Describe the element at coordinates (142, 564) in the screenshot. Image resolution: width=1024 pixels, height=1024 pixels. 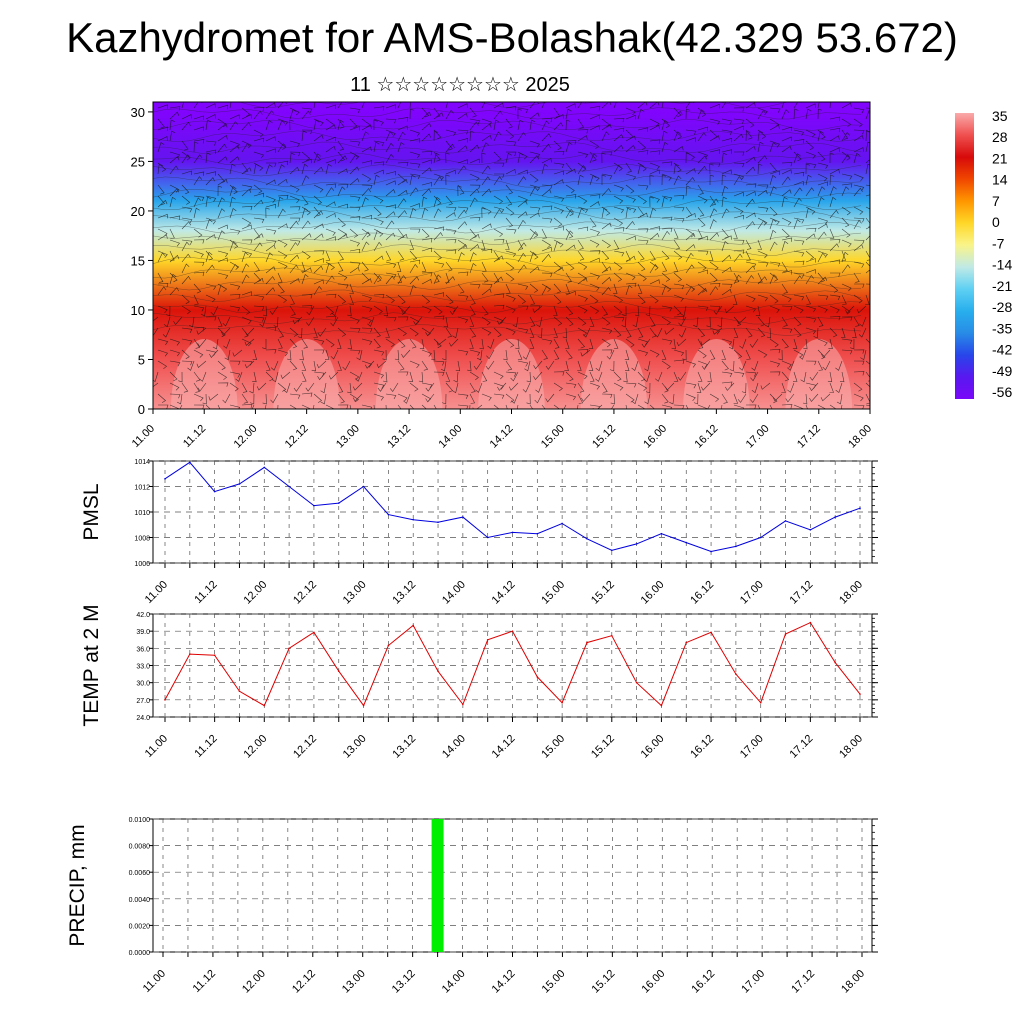
I see `y-tick-label: 1006` at that location.